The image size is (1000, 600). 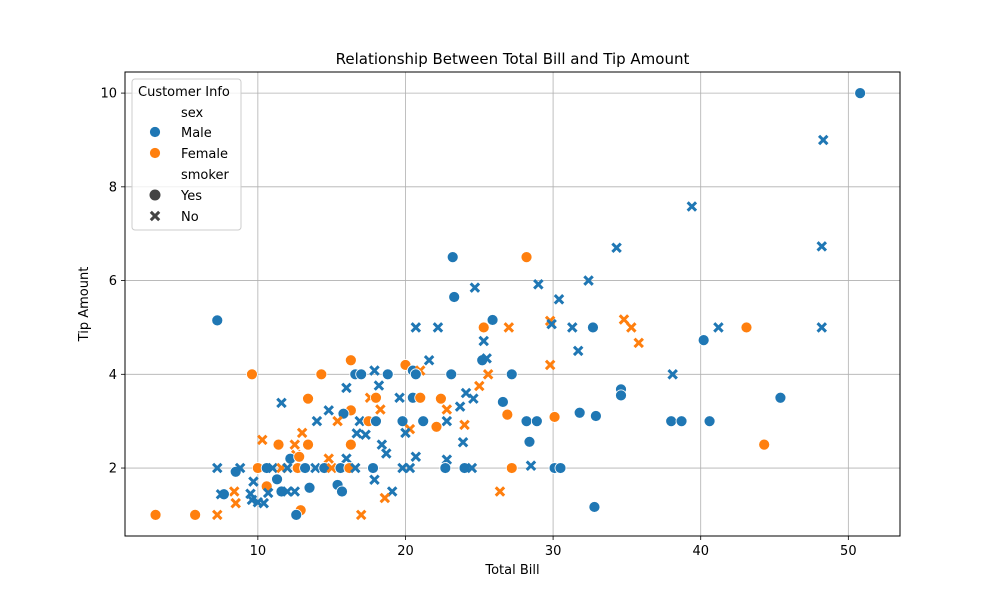 I want to click on legend-style-heading: smoker, so click(x=205, y=175).